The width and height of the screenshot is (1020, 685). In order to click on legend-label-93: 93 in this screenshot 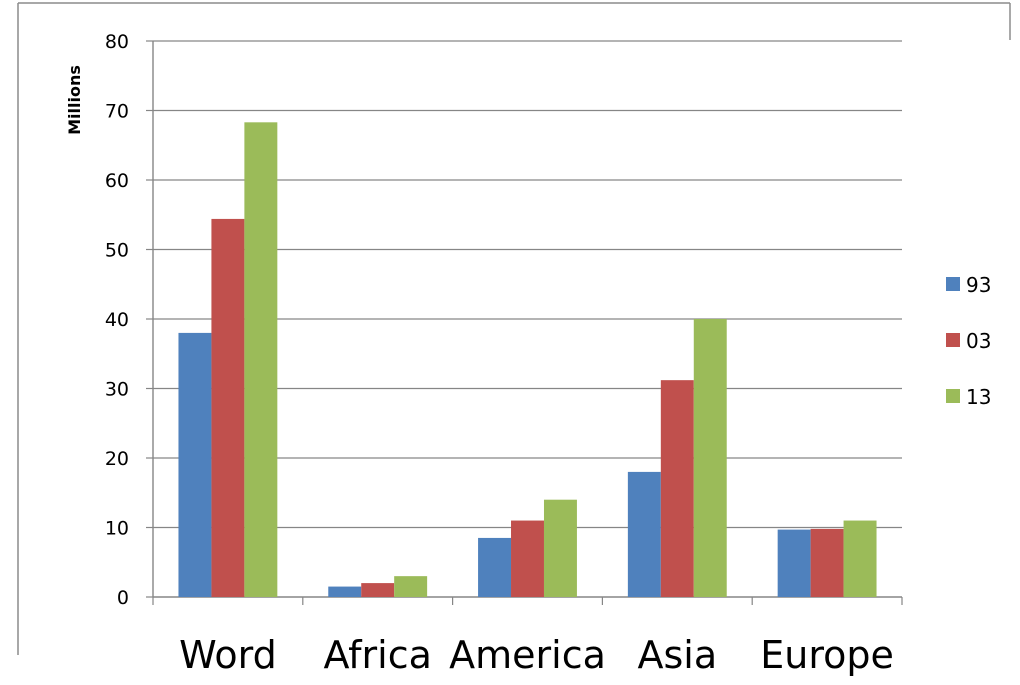, I will do `click(978, 285)`.